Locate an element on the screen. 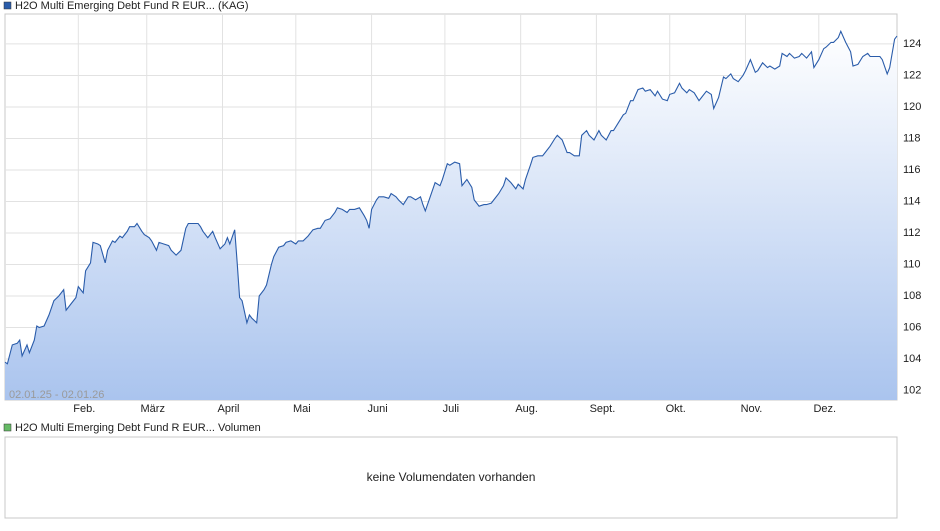 The image size is (940, 531). volume-frame is located at coordinates (451, 477).